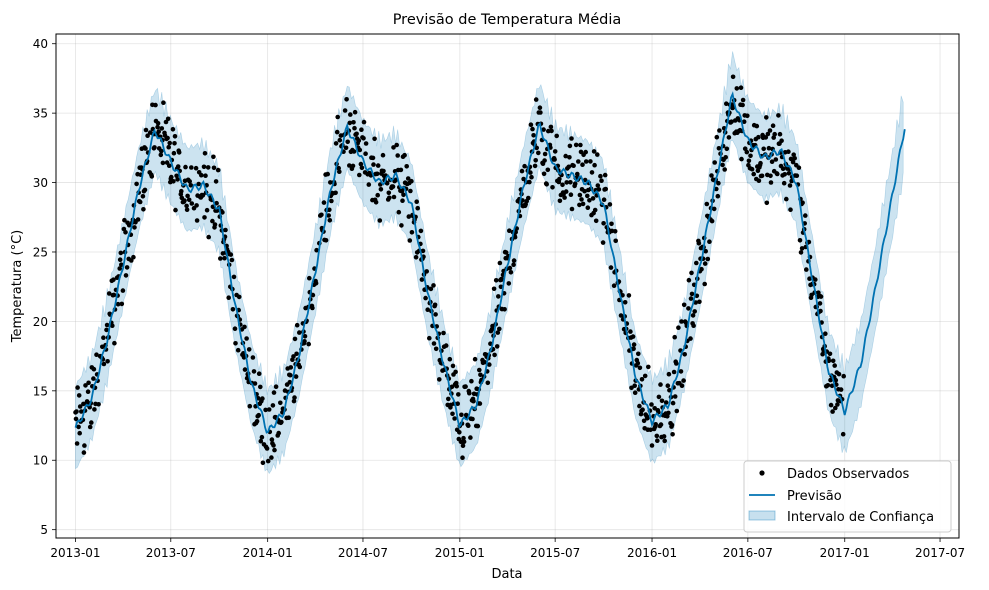  I want to click on legend-observed-label: Dados Observados, so click(848, 474).